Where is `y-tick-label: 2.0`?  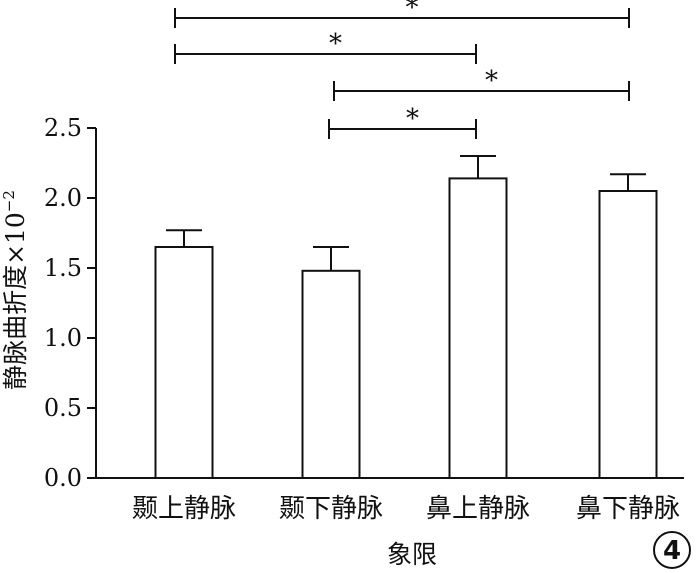 y-tick-label: 2.0 is located at coordinates (63, 198).